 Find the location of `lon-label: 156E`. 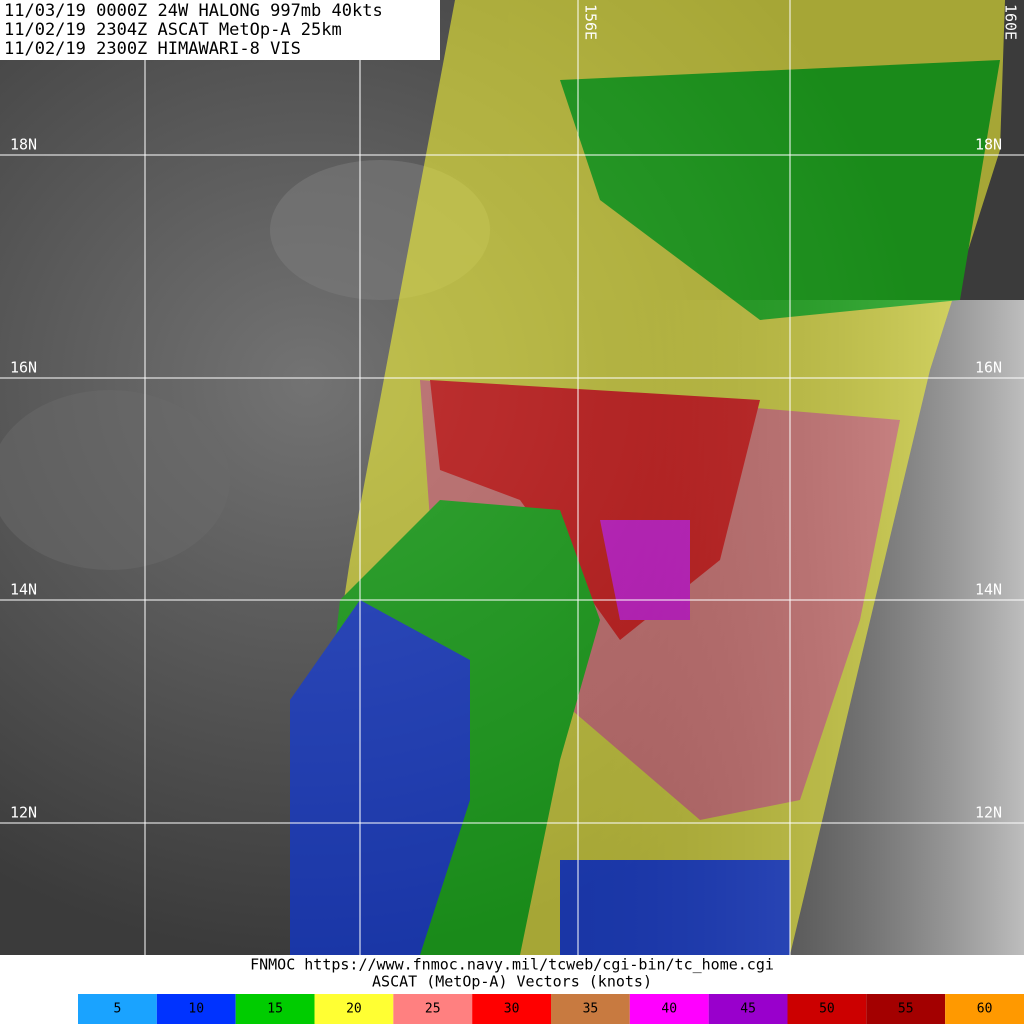

lon-label: 156E is located at coordinates (591, 22).